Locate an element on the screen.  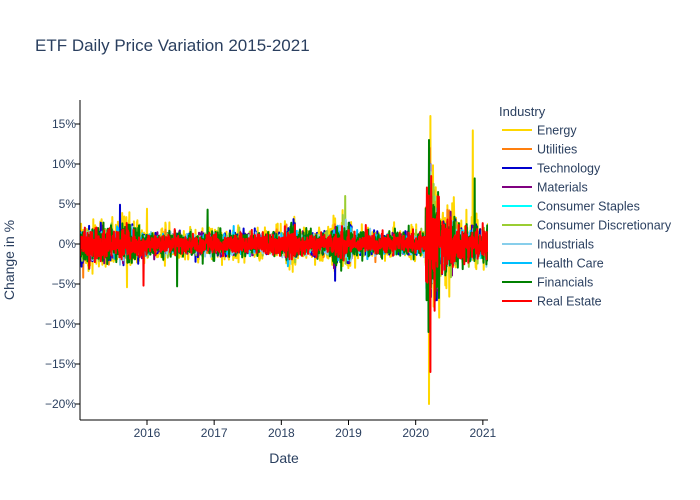
y-tick-label: 5% is located at coordinates (68, 204).